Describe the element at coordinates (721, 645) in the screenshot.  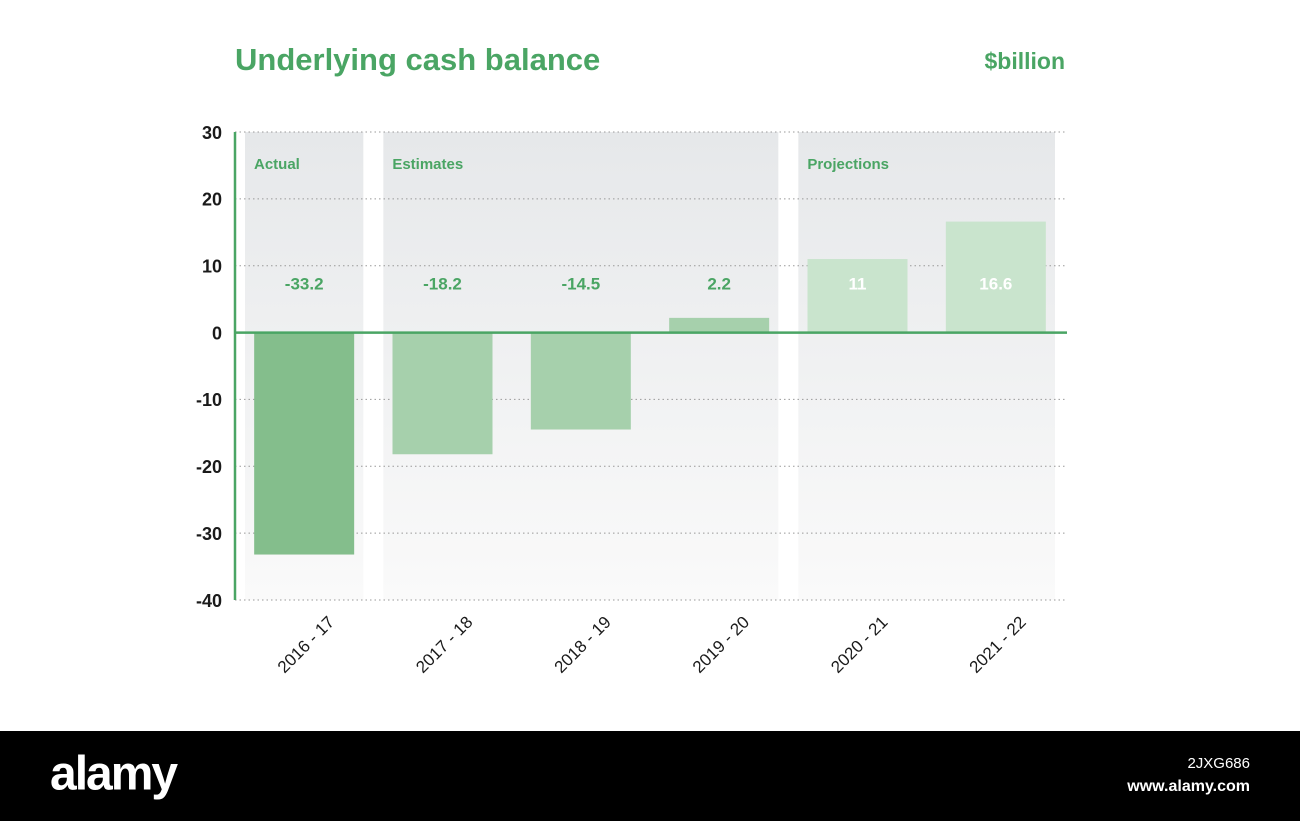
I see `x-tick-label: 2019 - 20` at that location.